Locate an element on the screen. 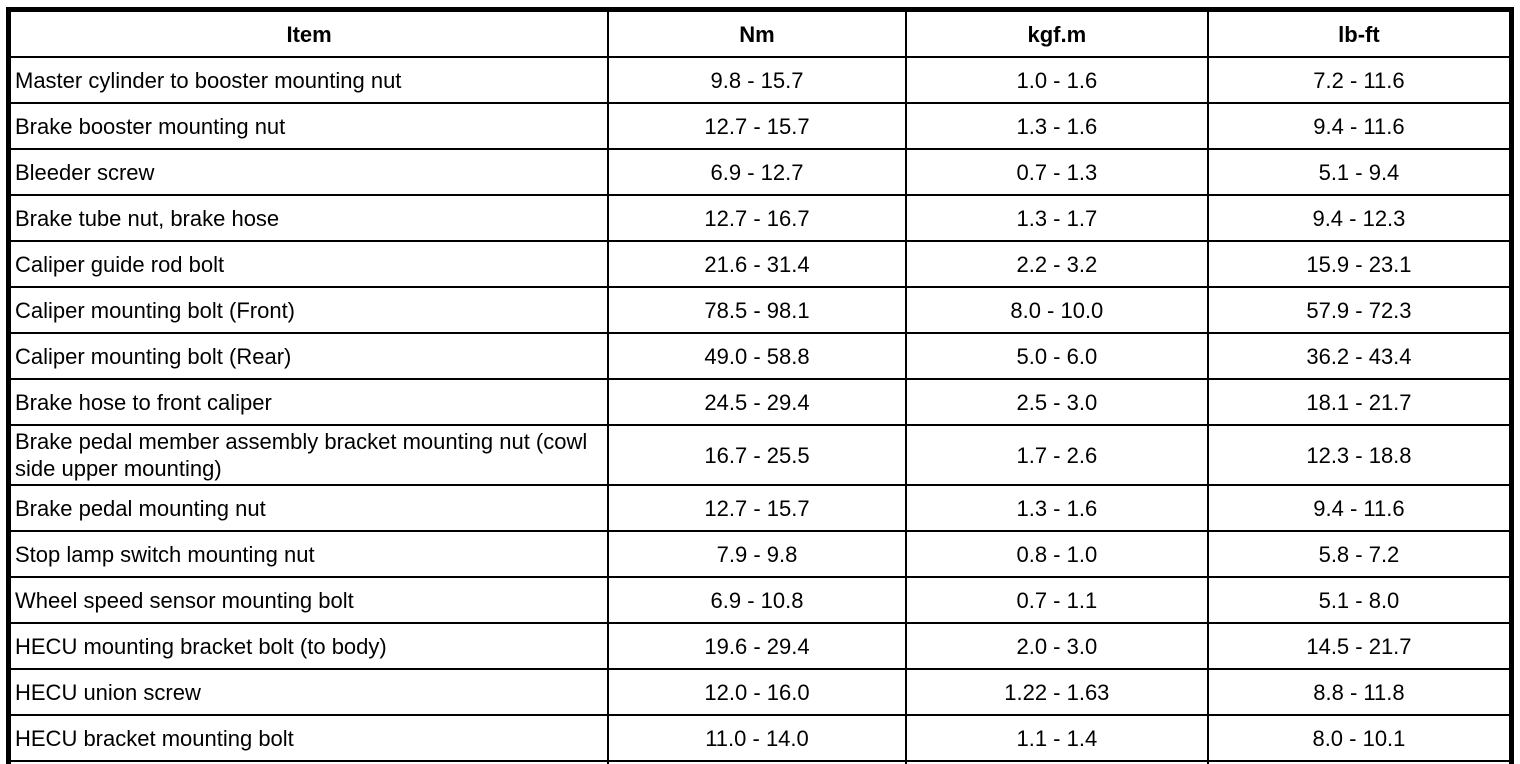 The width and height of the screenshot is (1520, 764). item-cell: Caliper mounting bolt (Rear) is located at coordinates (308, 356).